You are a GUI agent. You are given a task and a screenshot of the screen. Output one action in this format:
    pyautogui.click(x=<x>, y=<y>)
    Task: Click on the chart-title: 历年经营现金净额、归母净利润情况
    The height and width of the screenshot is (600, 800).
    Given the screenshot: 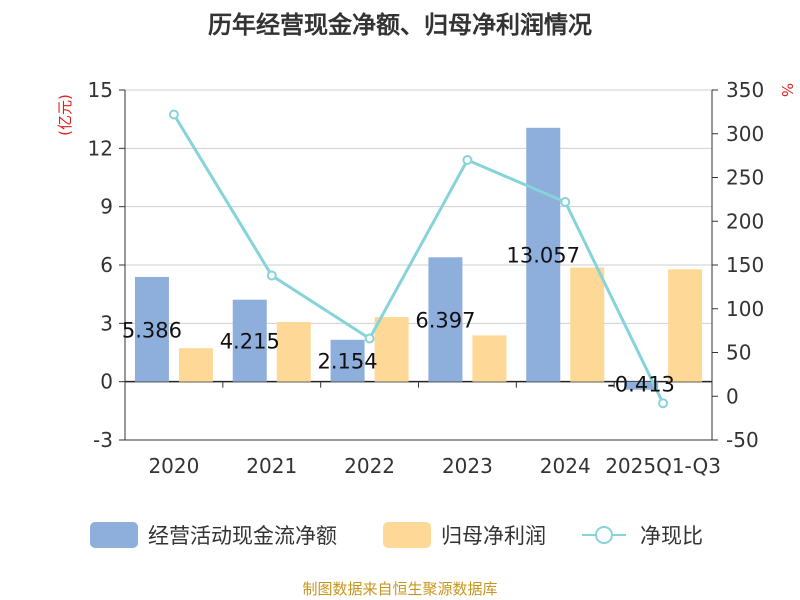 What is the action you would take?
    pyautogui.click(x=400, y=25)
    